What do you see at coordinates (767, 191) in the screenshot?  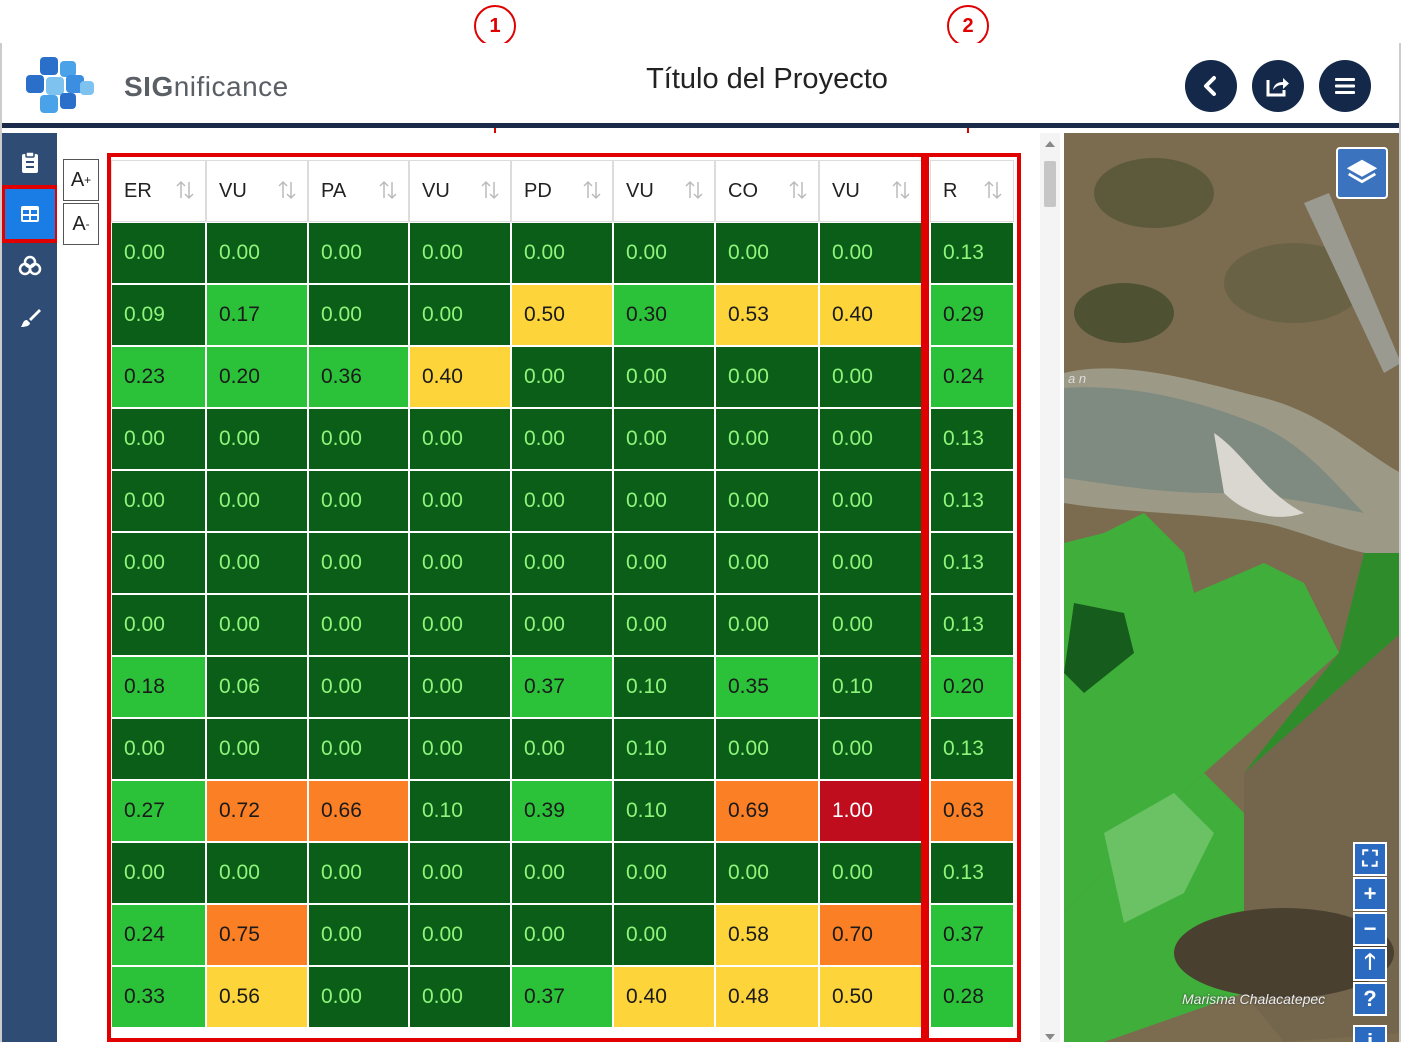 I see `column-header-co: CO` at bounding box center [767, 191].